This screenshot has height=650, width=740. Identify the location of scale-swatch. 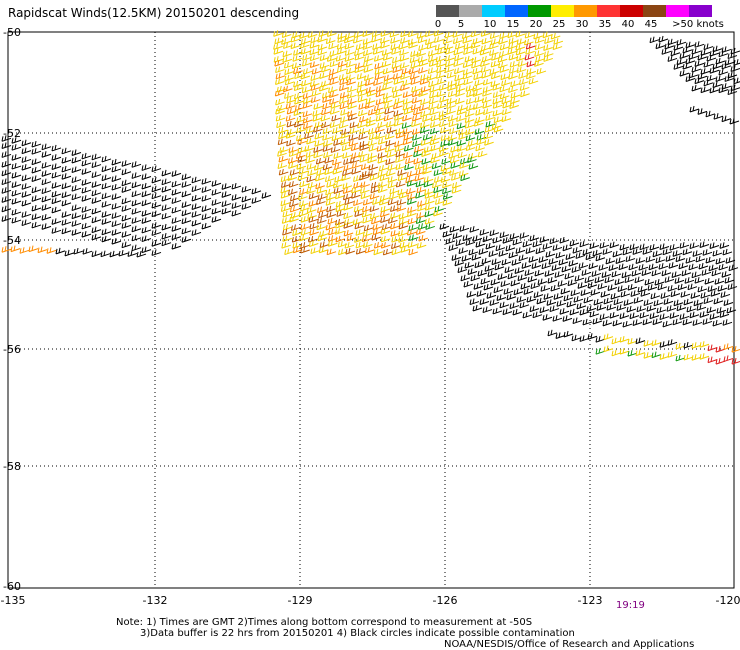
(608, 11).